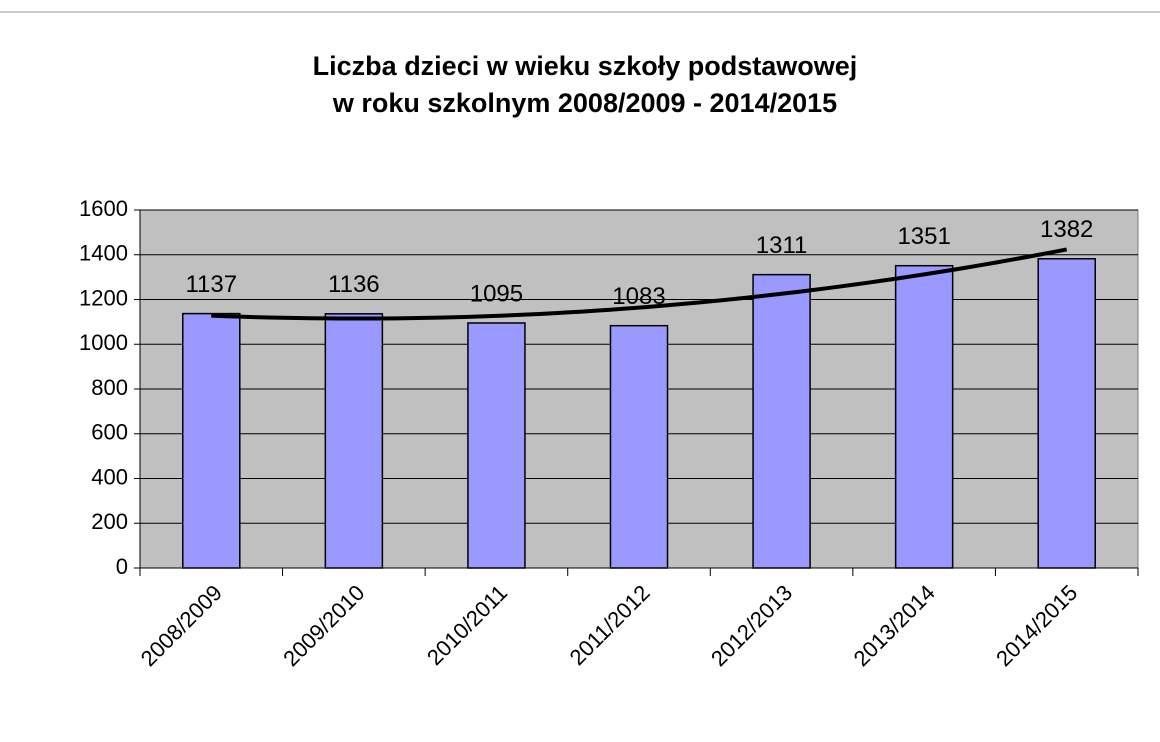 The width and height of the screenshot is (1160, 742). I want to click on x-tick-label: 2013/2014, so click(894, 625).